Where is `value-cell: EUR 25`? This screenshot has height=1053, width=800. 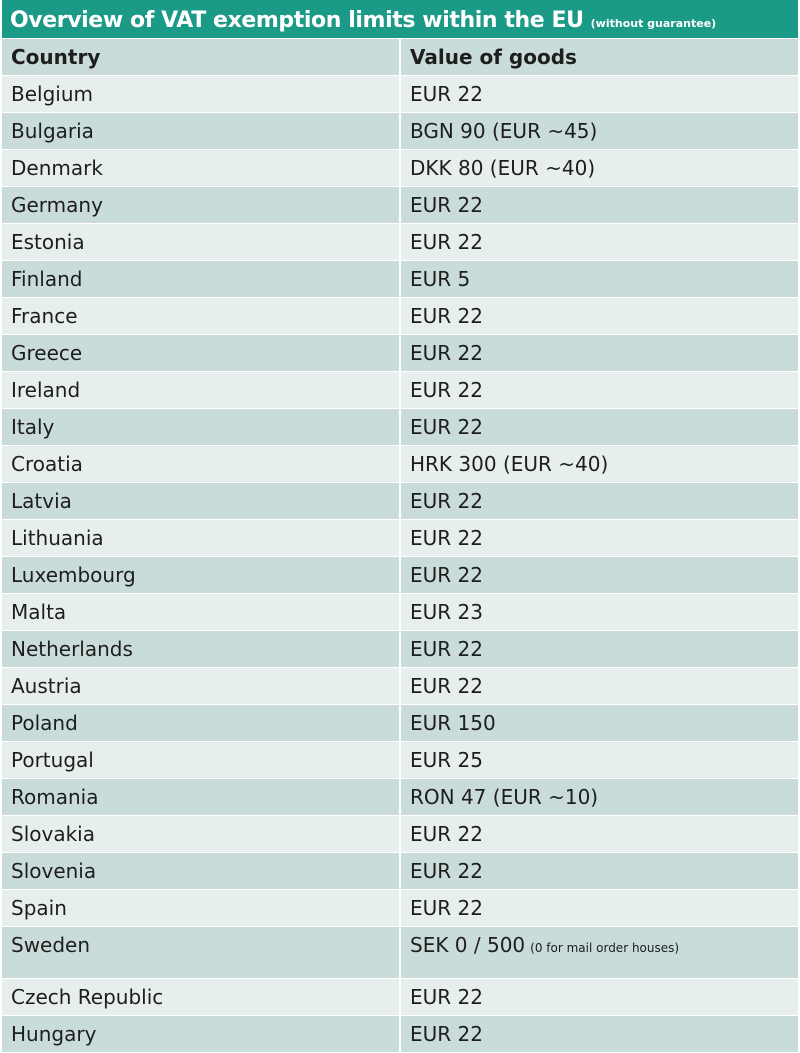 value-cell: EUR 25 is located at coordinates (599, 760).